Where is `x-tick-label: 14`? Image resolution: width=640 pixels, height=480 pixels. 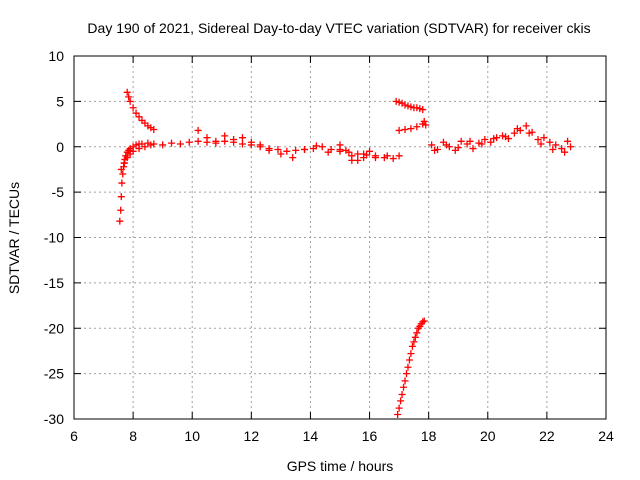
x-tick-label: 14 is located at coordinates (311, 436).